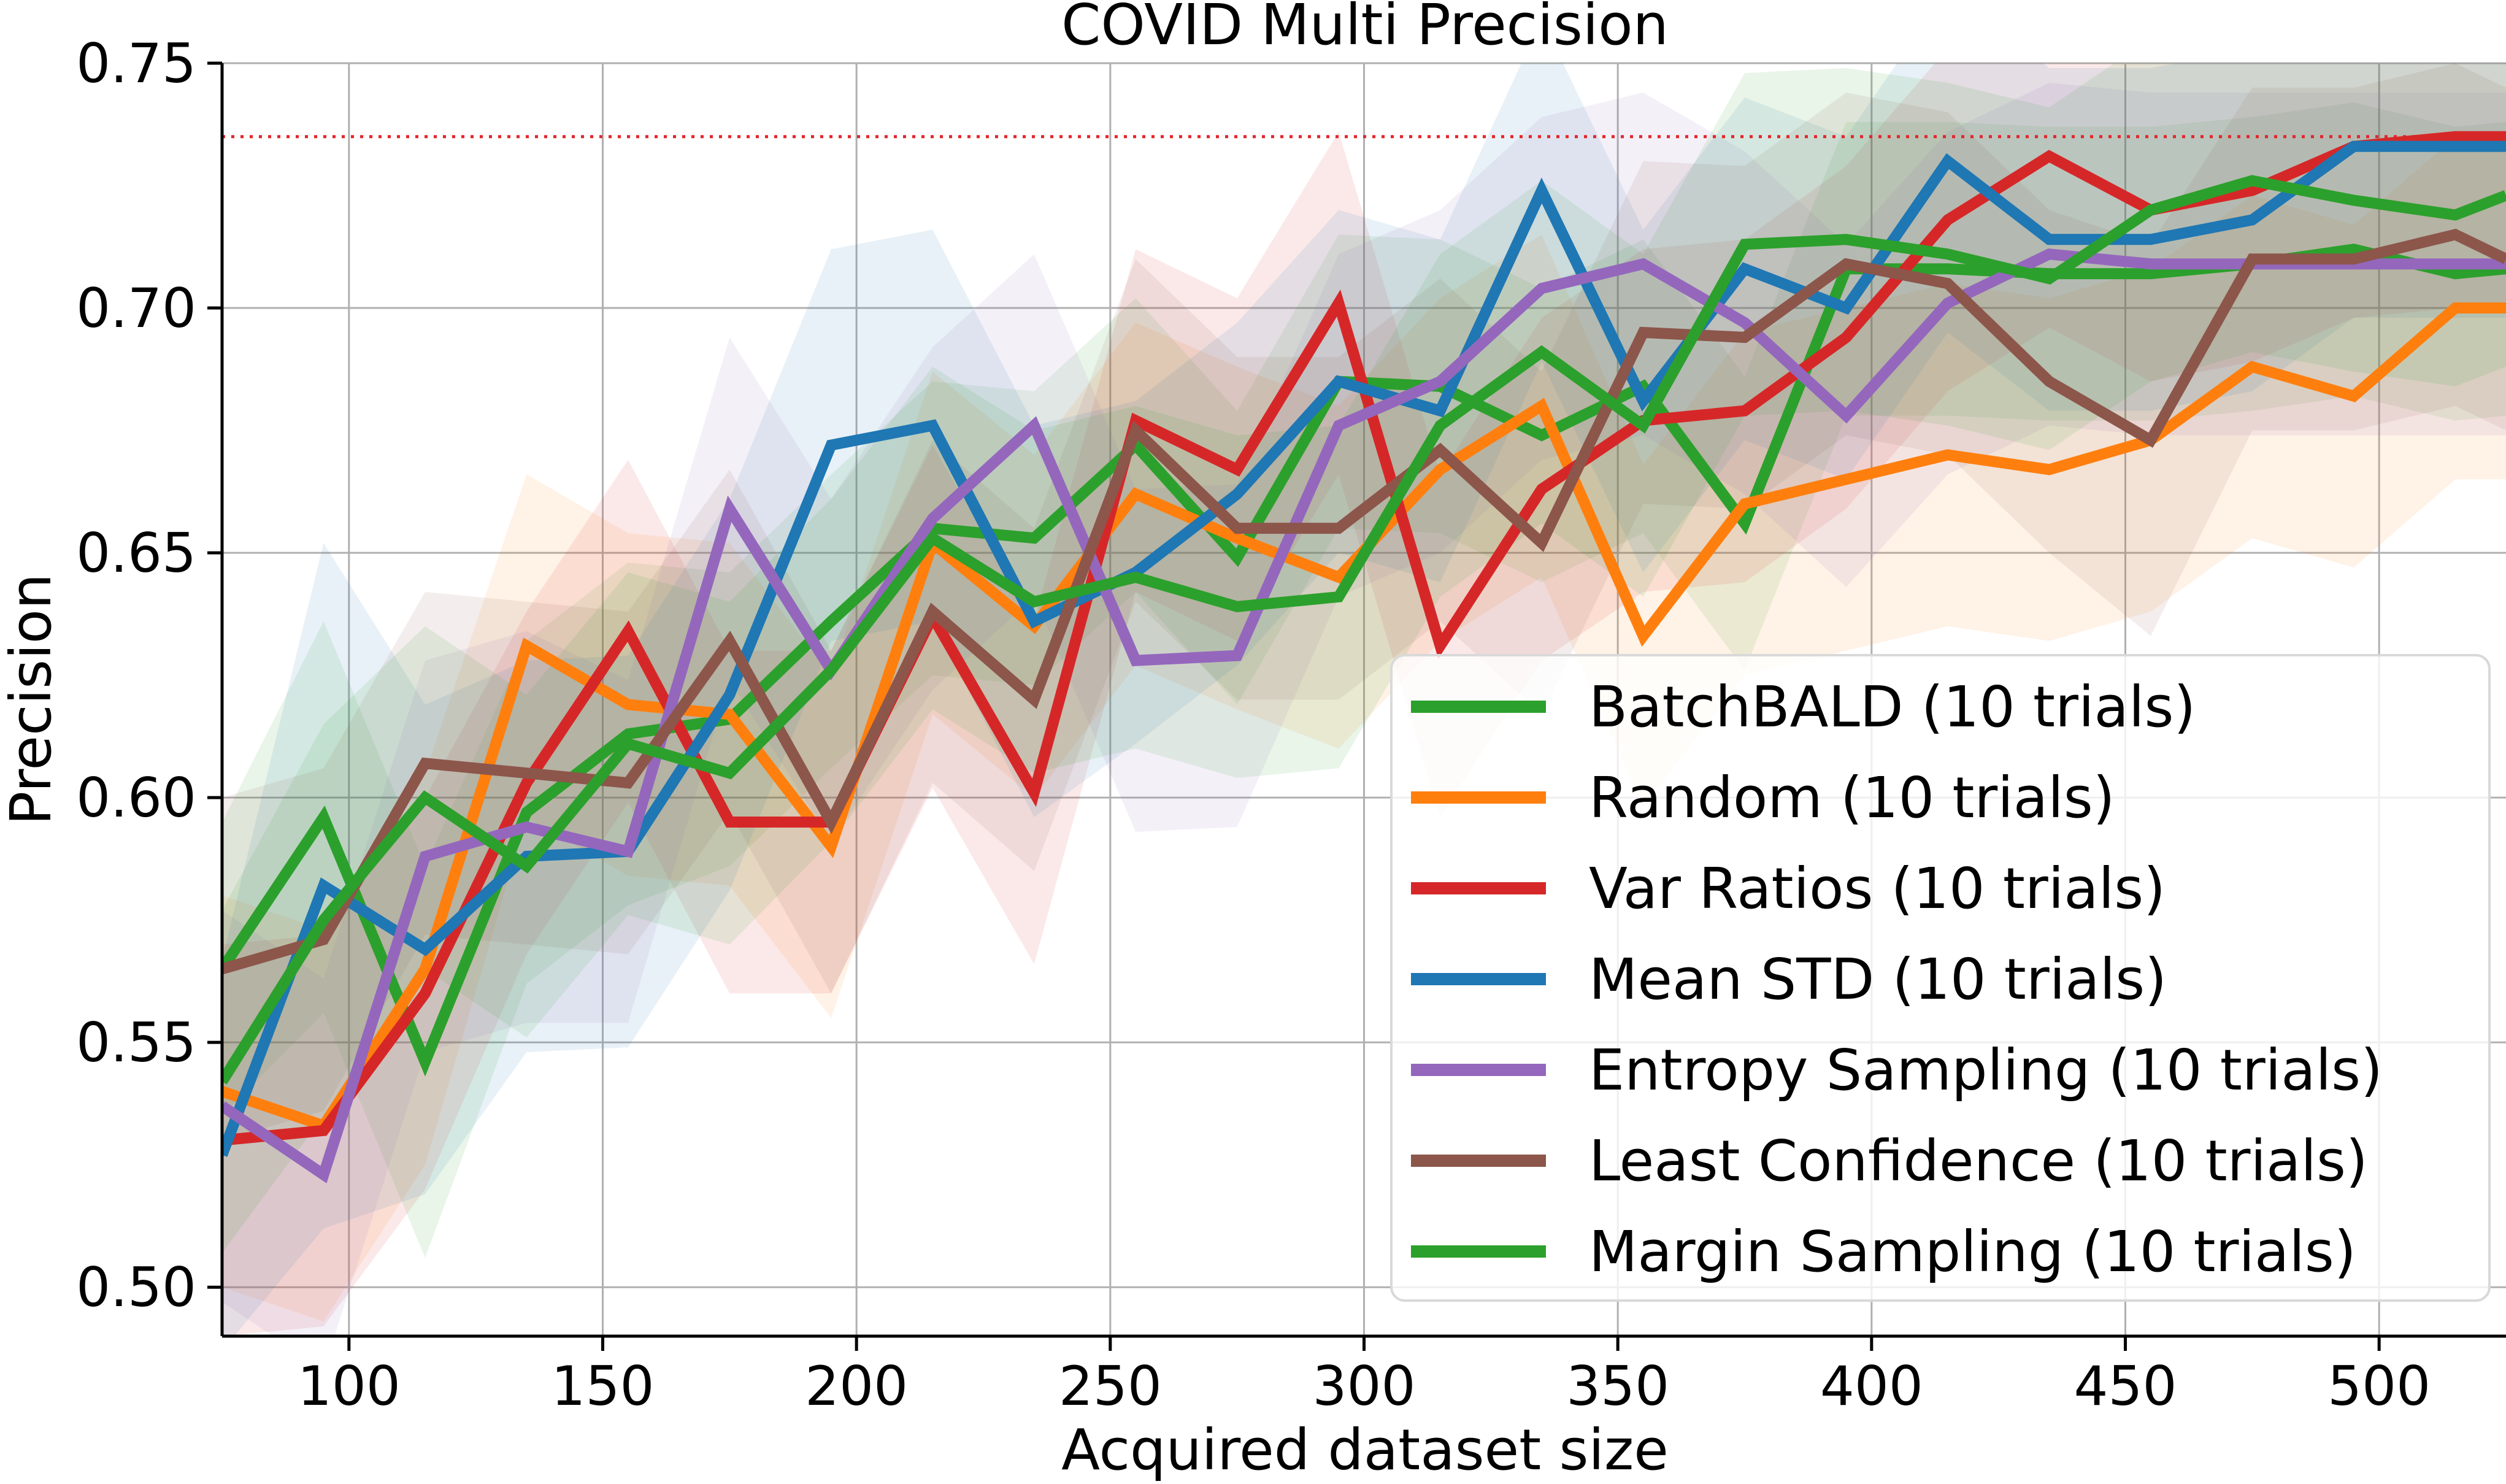 The image size is (2506, 1484). Describe the element at coordinates (136, 64) in the screenshot. I see `y-tick-label-5: 0.75` at that location.